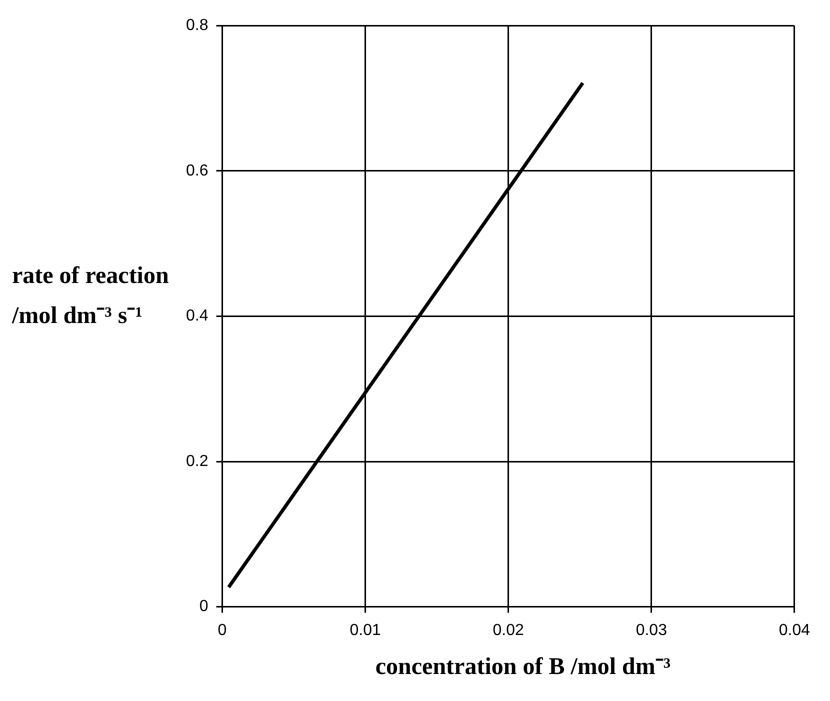 The image size is (830, 701). What do you see at coordinates (197, 461) in the screenshot?
I see `y-tick-label: 0.2` at bounding box center [197, 461].